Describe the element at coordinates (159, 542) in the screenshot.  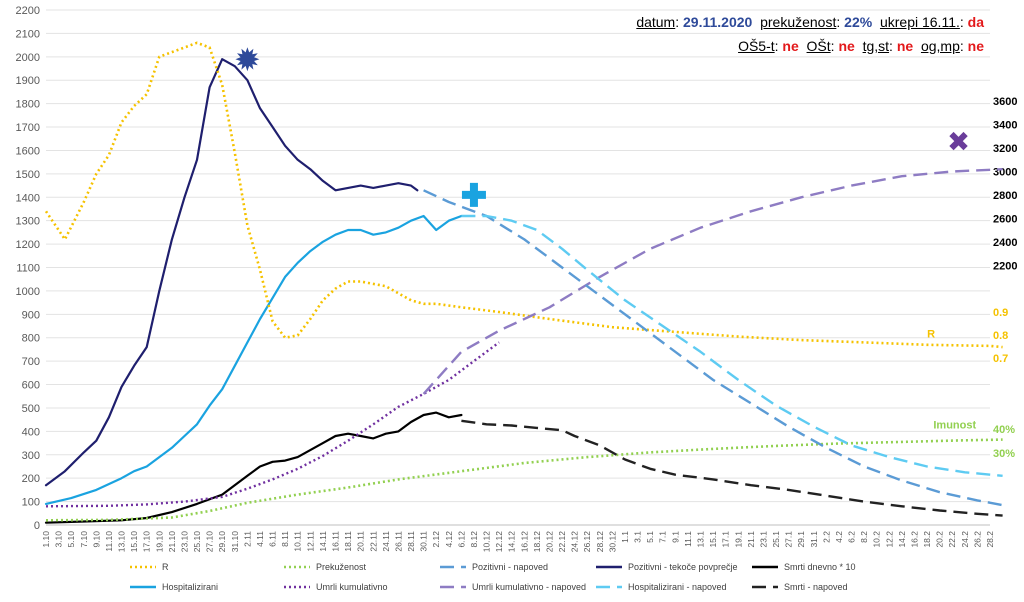
I see `x-tick-label: 19.10` at that location.